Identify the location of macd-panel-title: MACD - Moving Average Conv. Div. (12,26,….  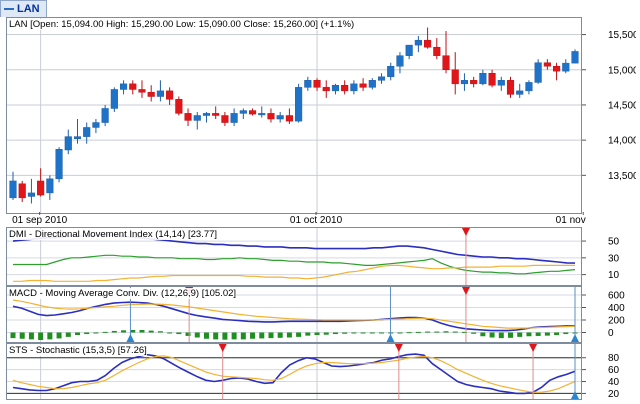
(123, 293).